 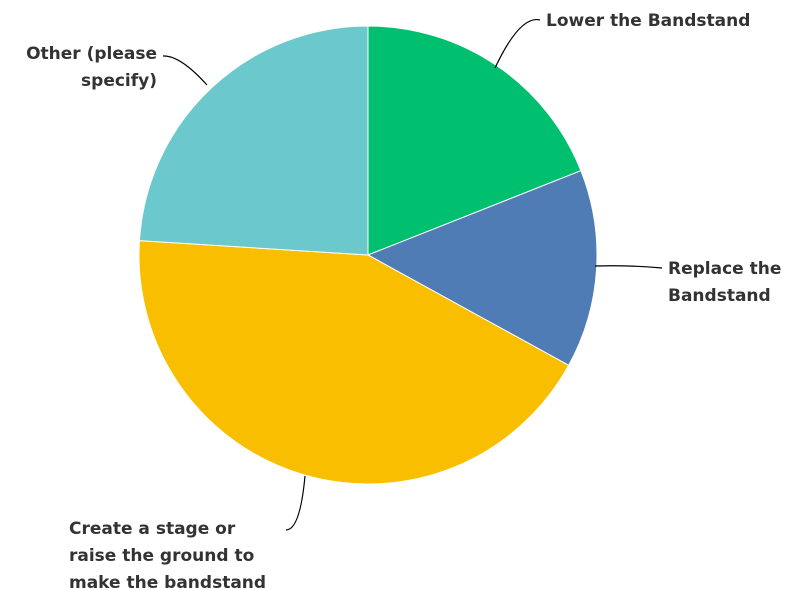 What do you see at coordinates (91, 54) in the screenshot?
I see `slice-label-line: Other (please` at bounding box center [91, 54].